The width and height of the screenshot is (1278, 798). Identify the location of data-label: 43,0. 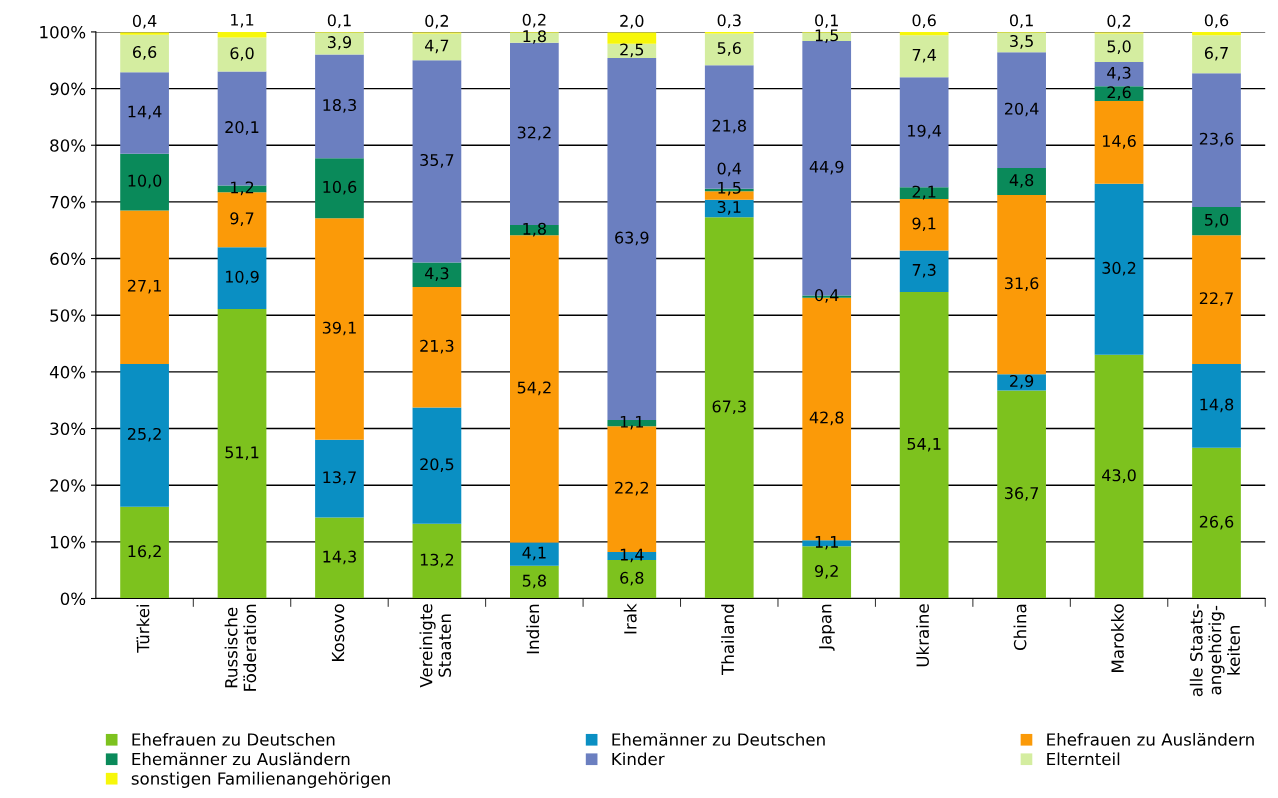
(1119, 476).